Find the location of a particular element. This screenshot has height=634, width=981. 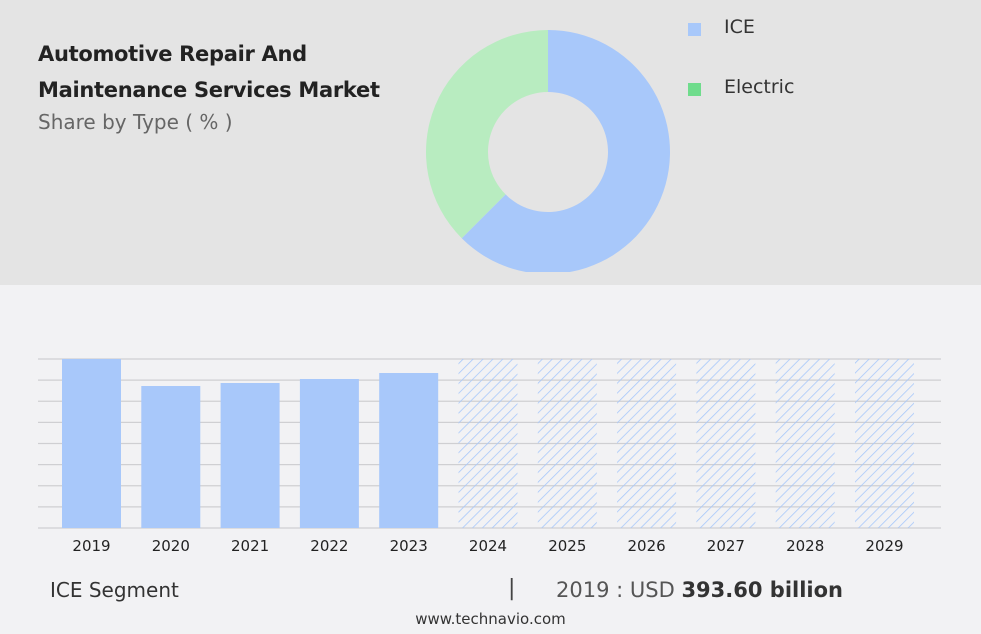

year-label: 2019 : USD is located at coordinates (615, 590).